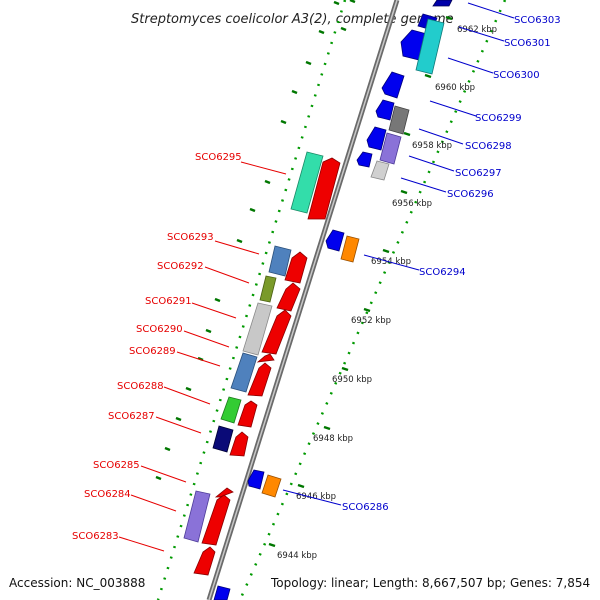 The width and height of the screenshot is (600, 600). I want to click on ruler-label: 6946 kbp, so click(316, 497).